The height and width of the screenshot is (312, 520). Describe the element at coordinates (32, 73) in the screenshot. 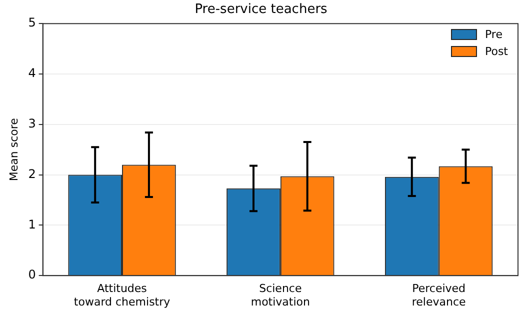

I see `y-tick-label: 4` at that location.